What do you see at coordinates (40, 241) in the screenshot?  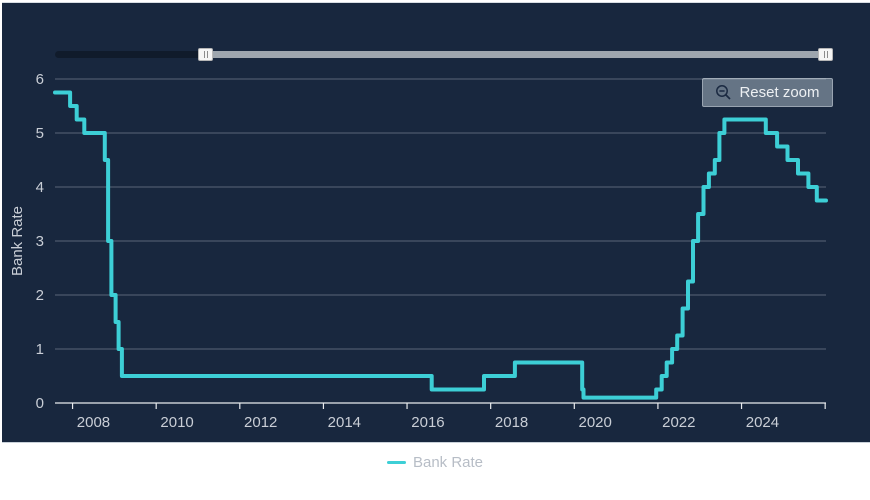 I see `y-axis-tick-label: 3` at bounding box center [40, 241].